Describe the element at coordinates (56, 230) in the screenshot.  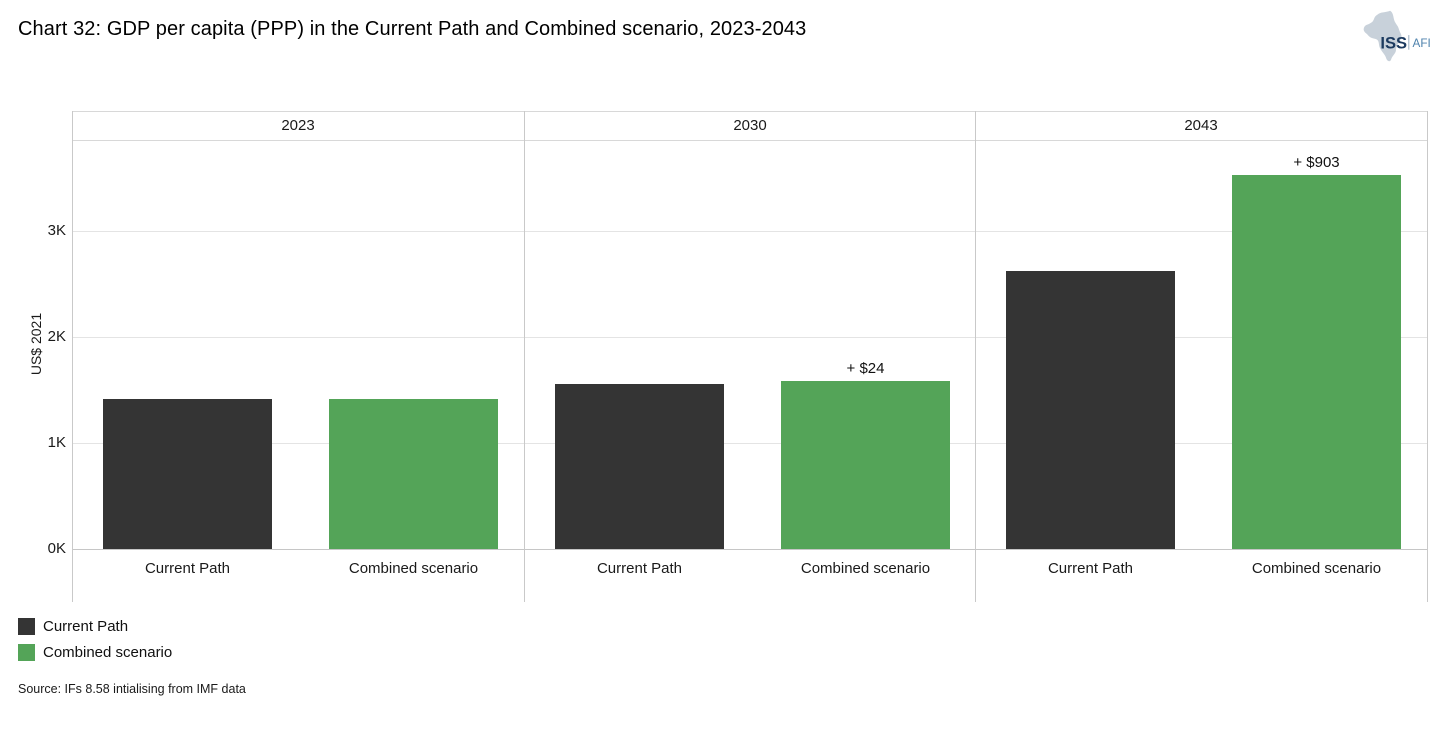
I see `y-tick-label: 3K` at that location.